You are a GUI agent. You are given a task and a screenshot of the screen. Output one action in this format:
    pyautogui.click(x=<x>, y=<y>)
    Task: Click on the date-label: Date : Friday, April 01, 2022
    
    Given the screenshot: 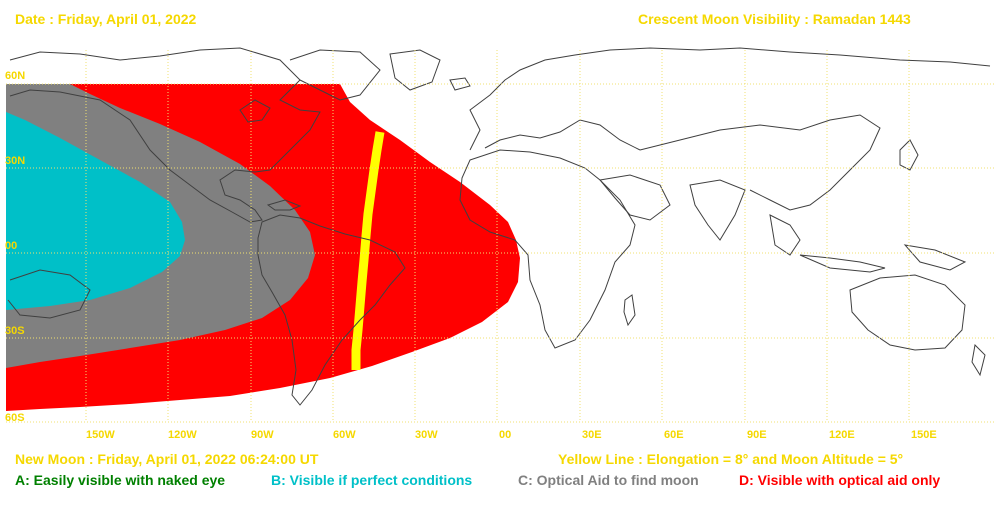 What is the action you would take?
    pyautogui.click(x=106, y=19)
    